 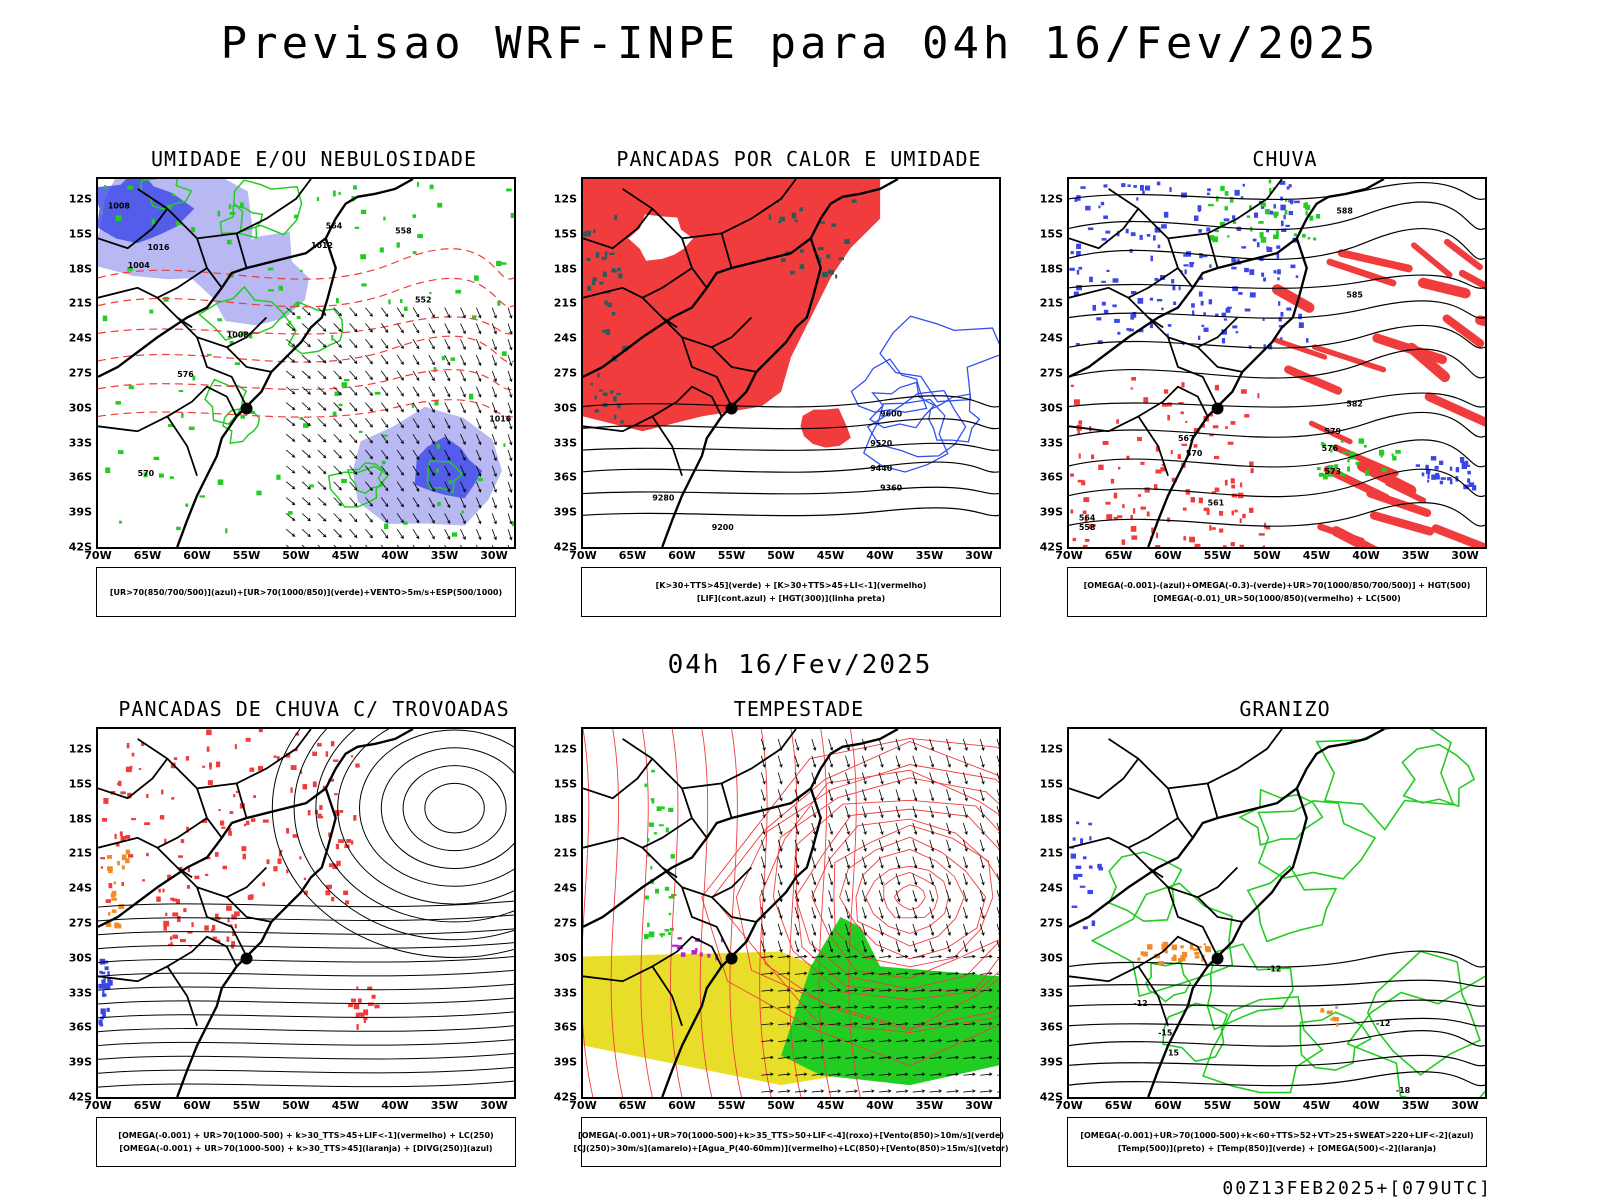 What do you see at coordinates (682, 555) in the screenshot?
I see `longitude-tick: 60W` at bounding box center [682, 555].